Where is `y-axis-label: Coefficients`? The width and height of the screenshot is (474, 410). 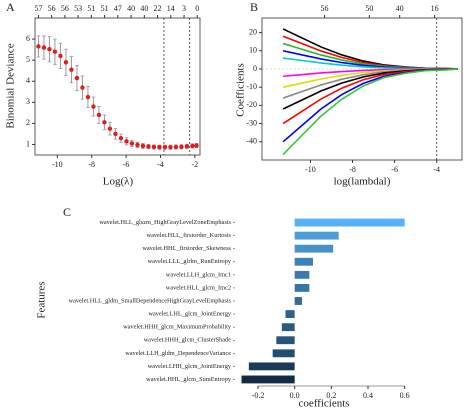
y-axis-label: Coefficients is located at coordinates (241, 90).